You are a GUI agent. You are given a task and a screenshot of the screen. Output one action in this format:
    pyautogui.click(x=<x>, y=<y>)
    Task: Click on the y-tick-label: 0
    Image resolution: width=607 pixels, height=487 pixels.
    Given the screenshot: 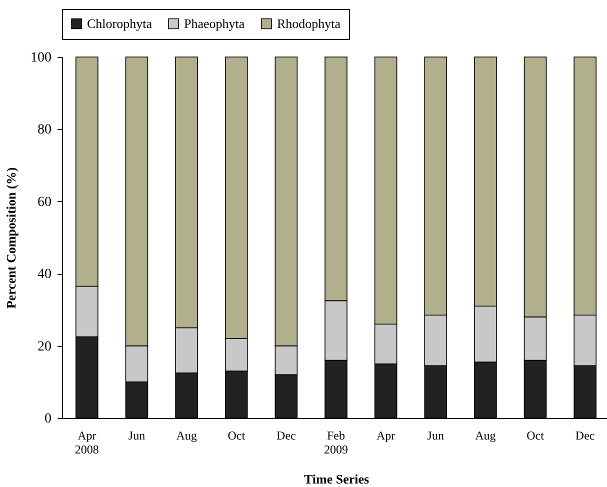 What is the action you would take?
    pyautogui.click(x=48, y=419)
    